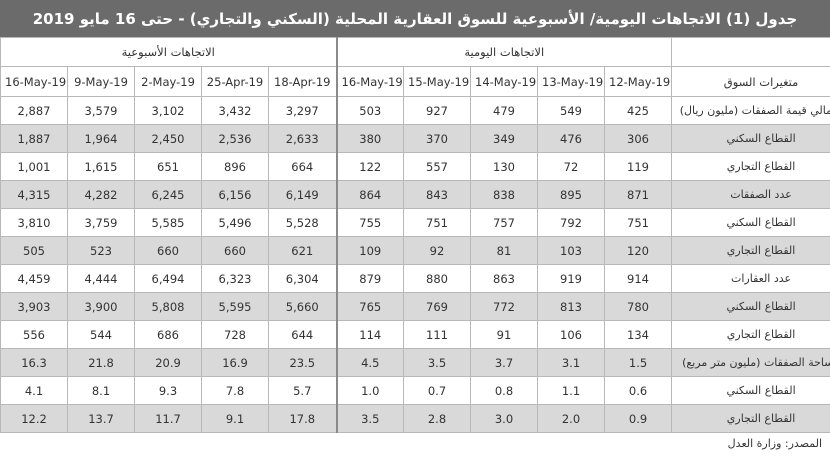  What do you see at coordinates (750, 52) in the screenshot?
I see `empty-corner-cell` at bounding box center [750, 52].